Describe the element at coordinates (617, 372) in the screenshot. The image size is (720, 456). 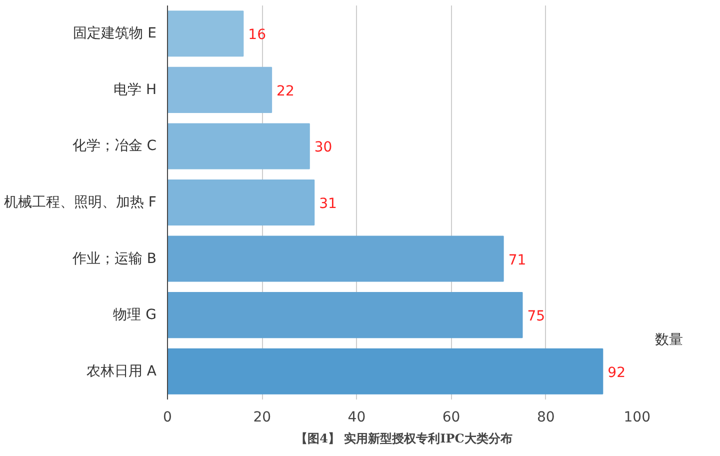
I see `data-label: 92` at that location.